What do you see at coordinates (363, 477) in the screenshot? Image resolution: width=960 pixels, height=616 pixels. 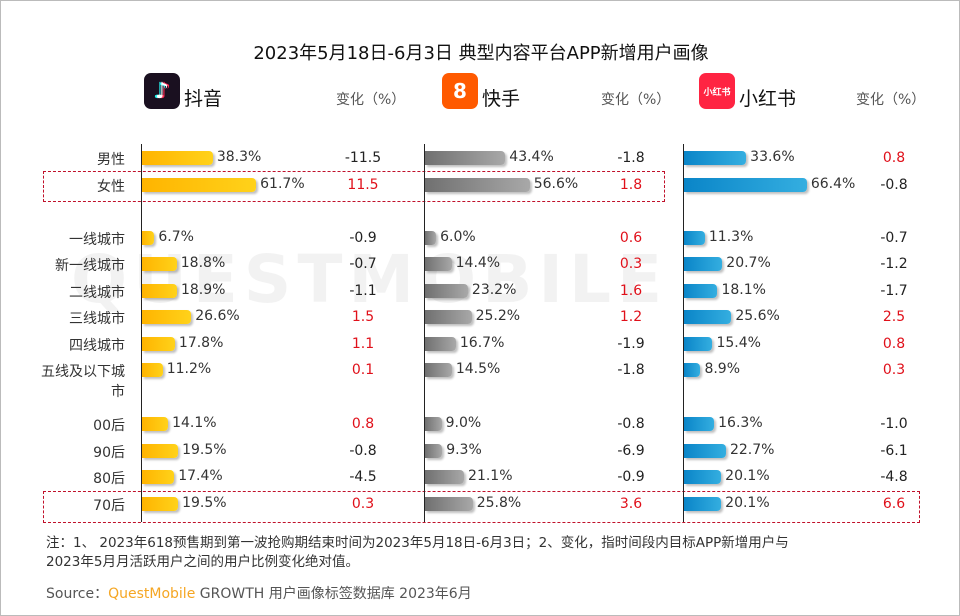 I see `change-value: -4.5` at bounding box center [363, 477].